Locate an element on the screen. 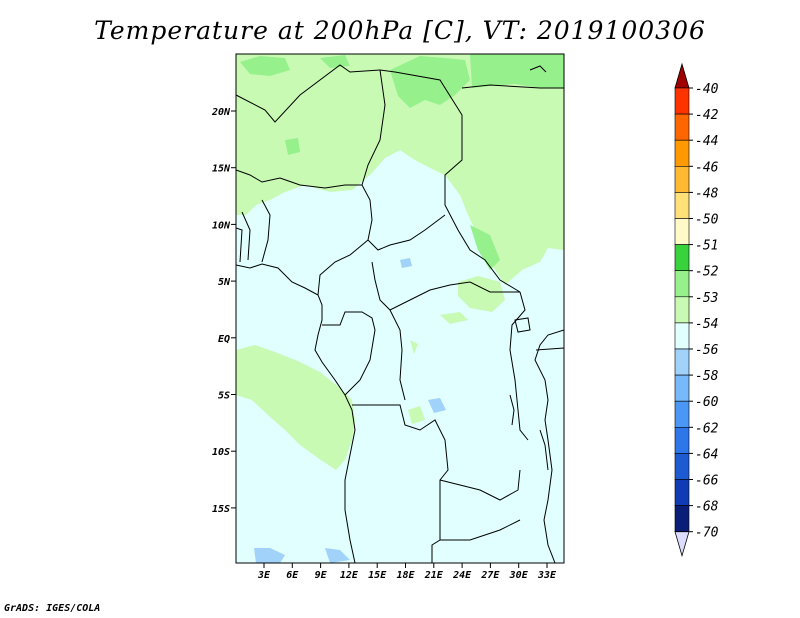  lon-tick-label: 6E is located at coordinates (292, 575).